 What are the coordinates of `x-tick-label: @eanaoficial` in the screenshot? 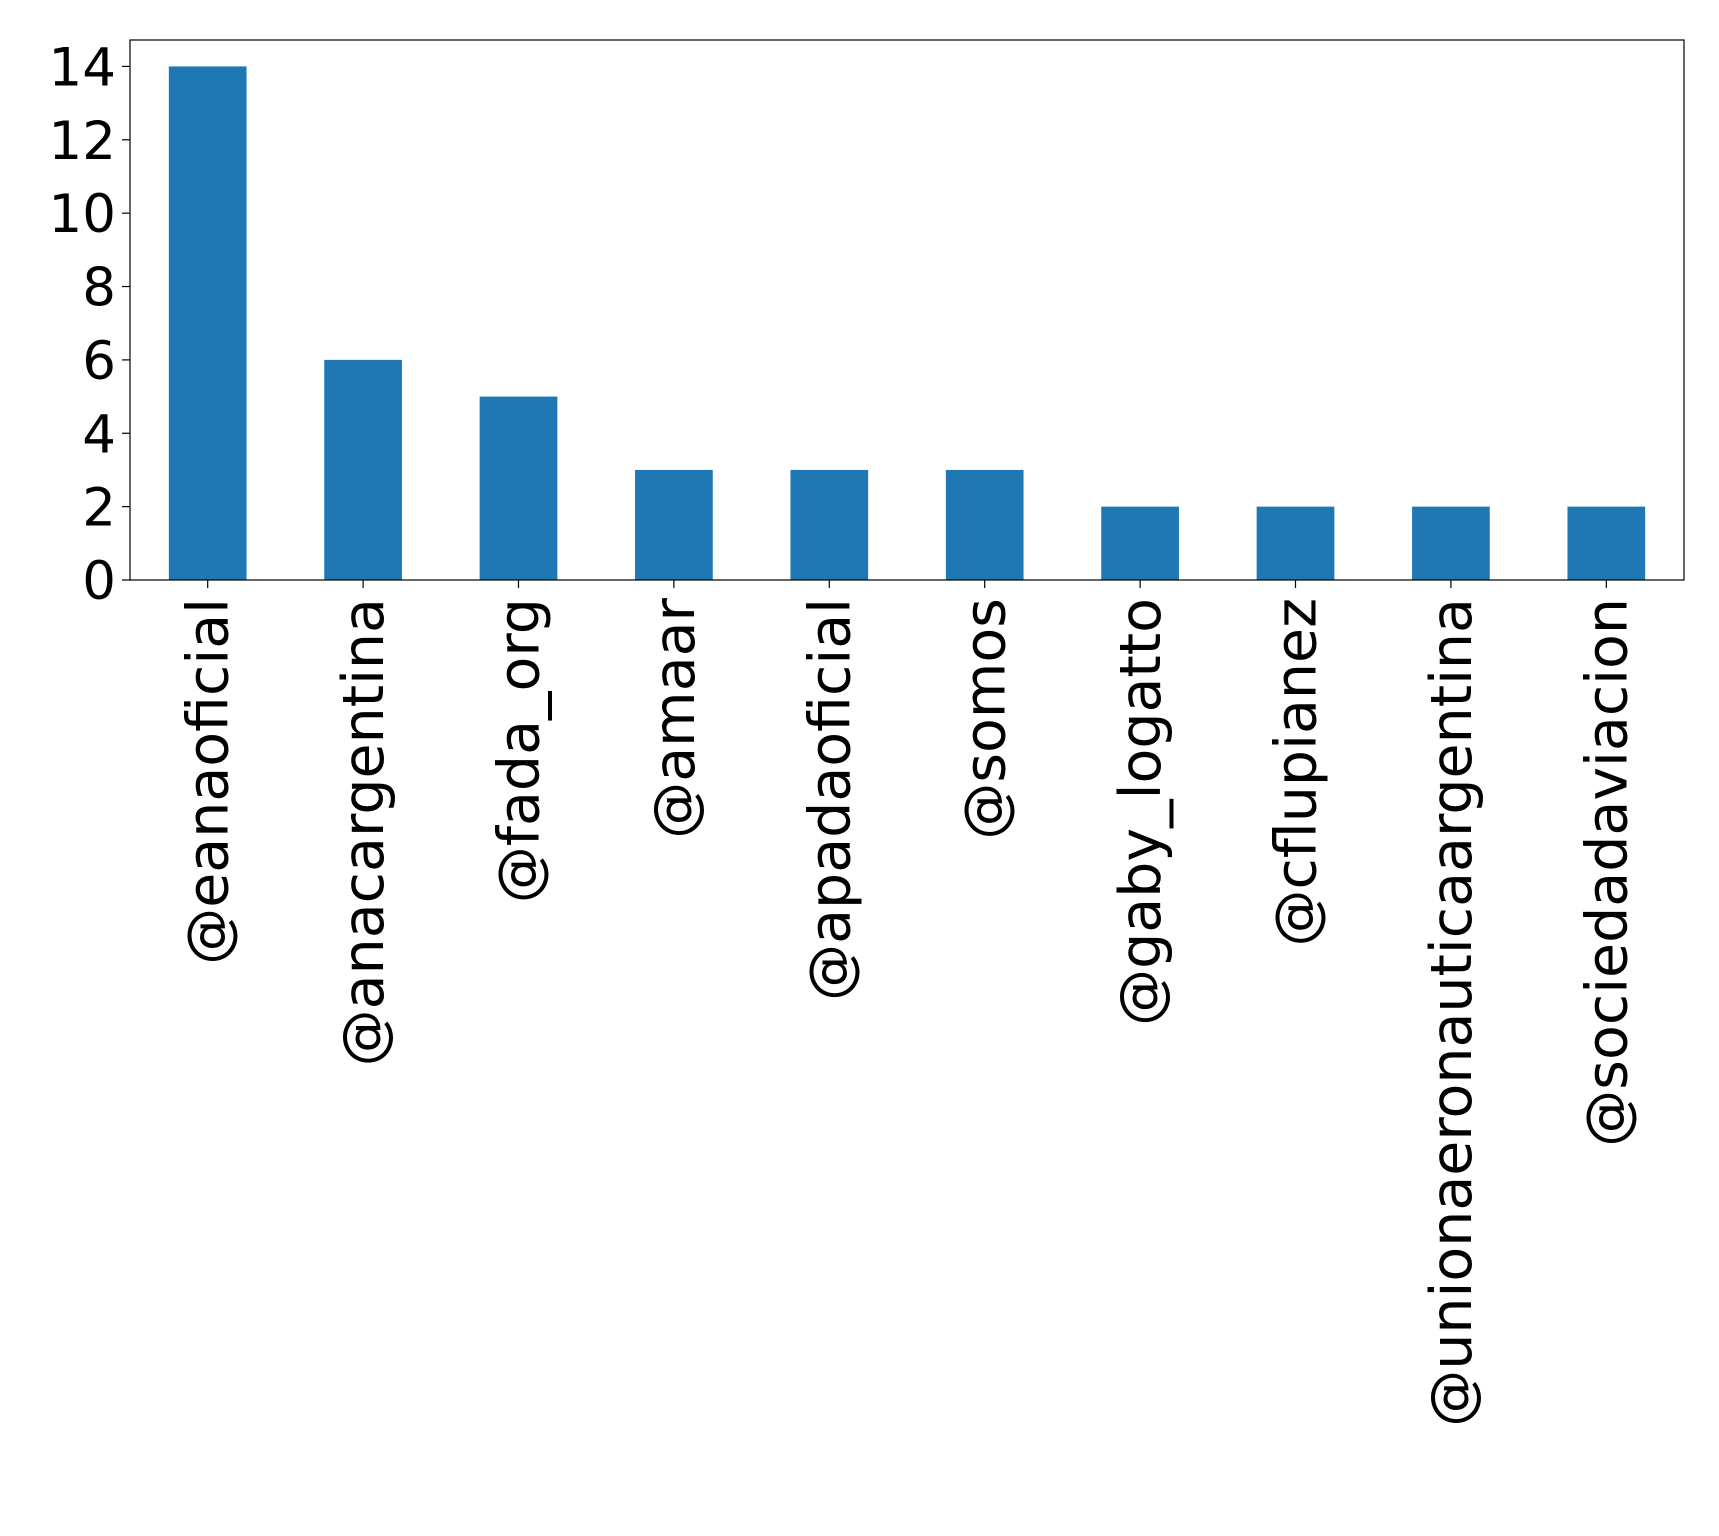 It's located at (209, 781).